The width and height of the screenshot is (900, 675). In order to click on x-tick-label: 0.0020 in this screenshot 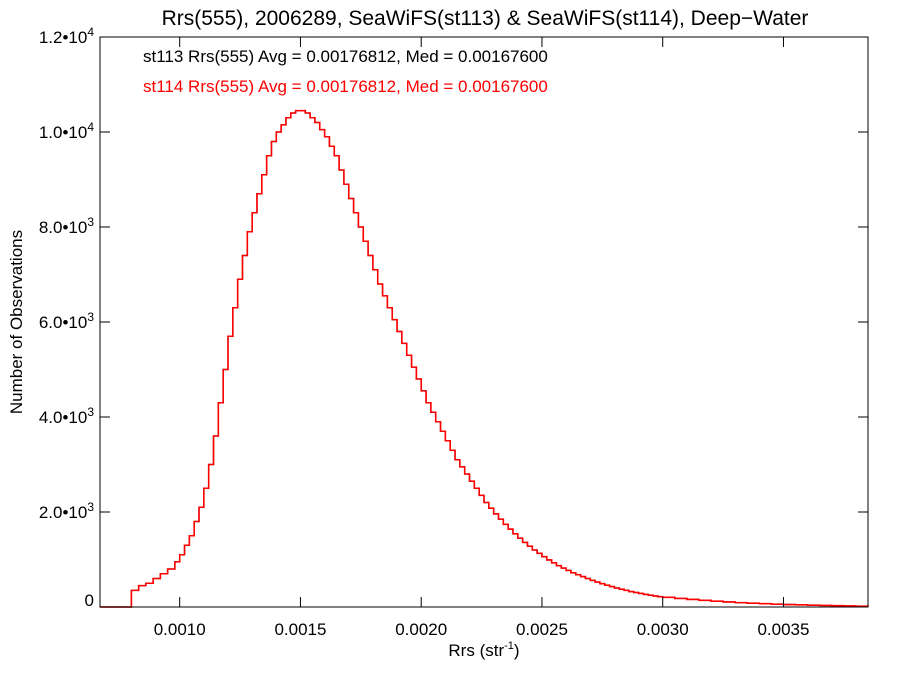, I will do `click(421, 629)`.